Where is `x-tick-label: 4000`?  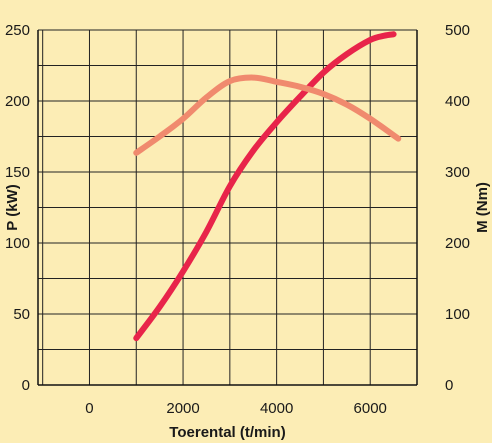 x-tick-label: 4000 is located at coordinates (276, 408).